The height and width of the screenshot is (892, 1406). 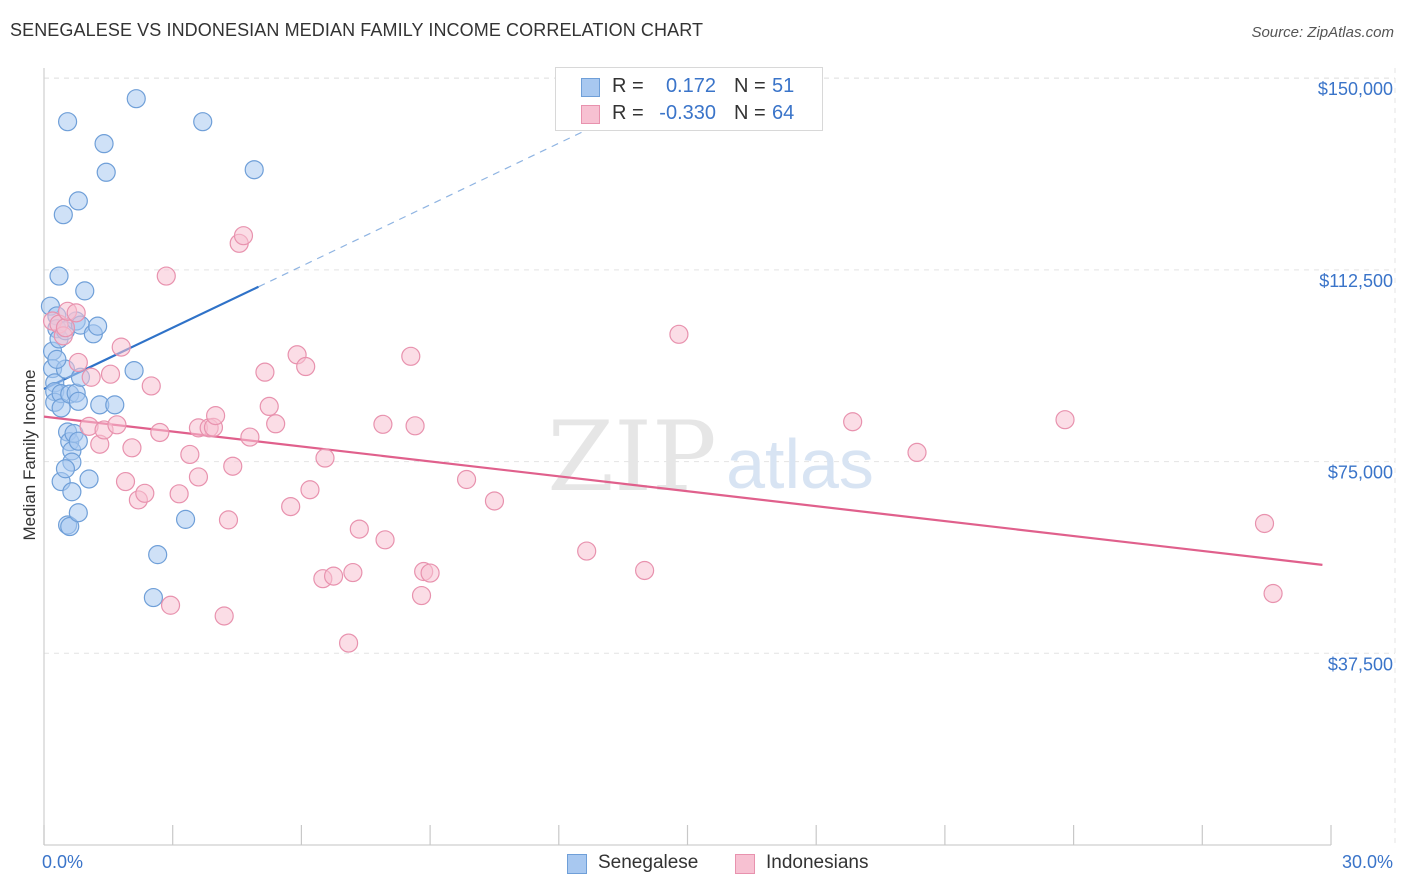 What do you see at coordinates (631, 457) in the screenshot?
I see `watermark-zip: ZIP` at bounding box center [631, 457].